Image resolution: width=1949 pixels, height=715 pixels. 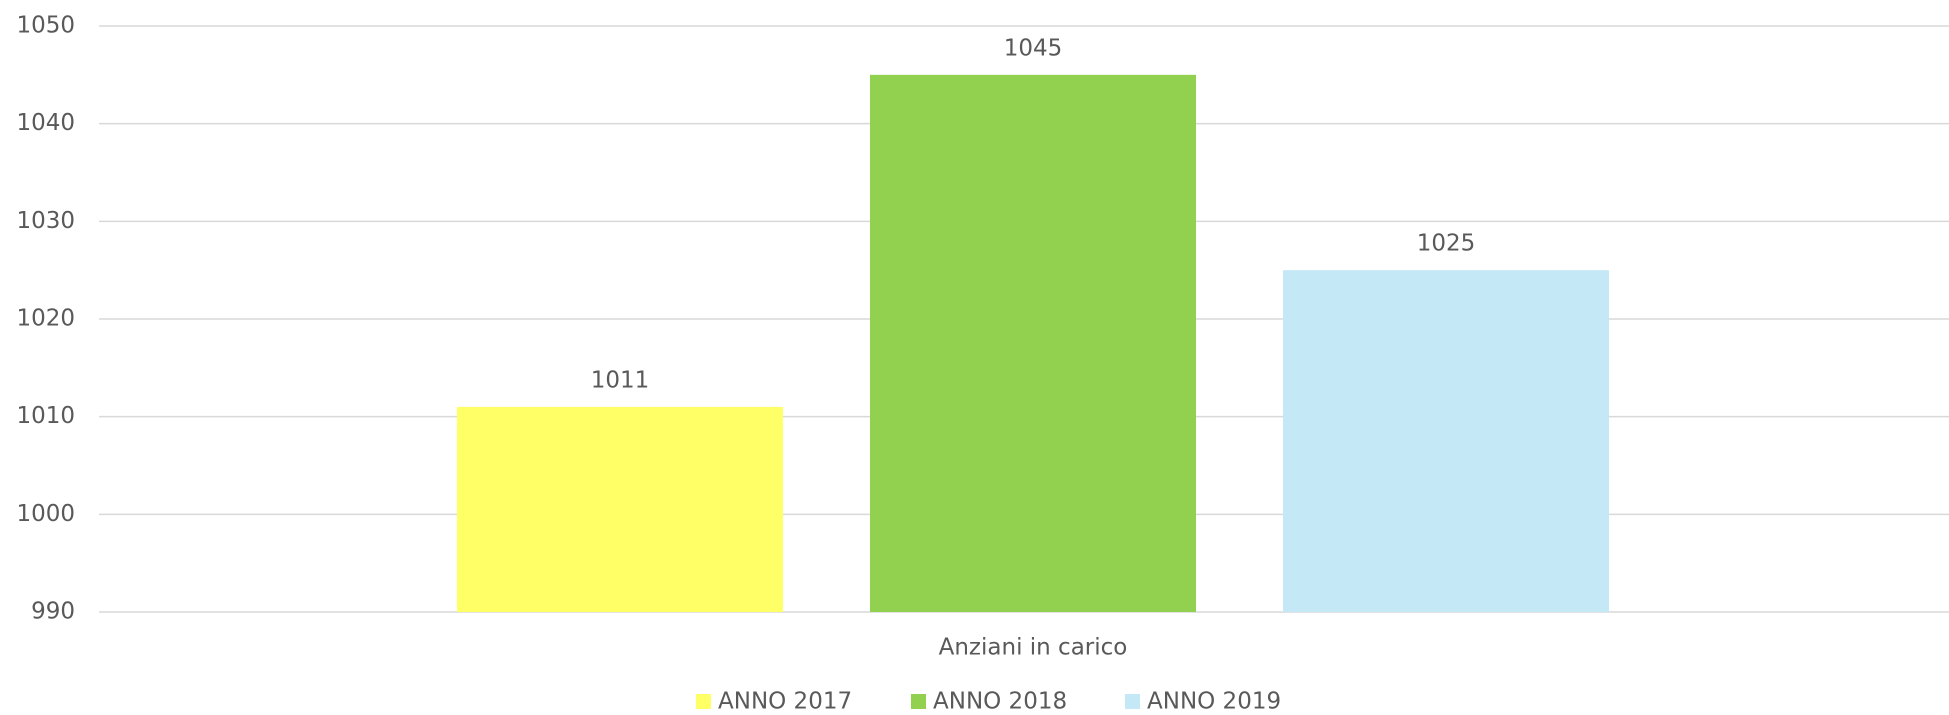 What do you see at coordinates (785, 702) in the screenshot?
I see `legend-label: ANNO 2017` at bounding box center [785, 702].